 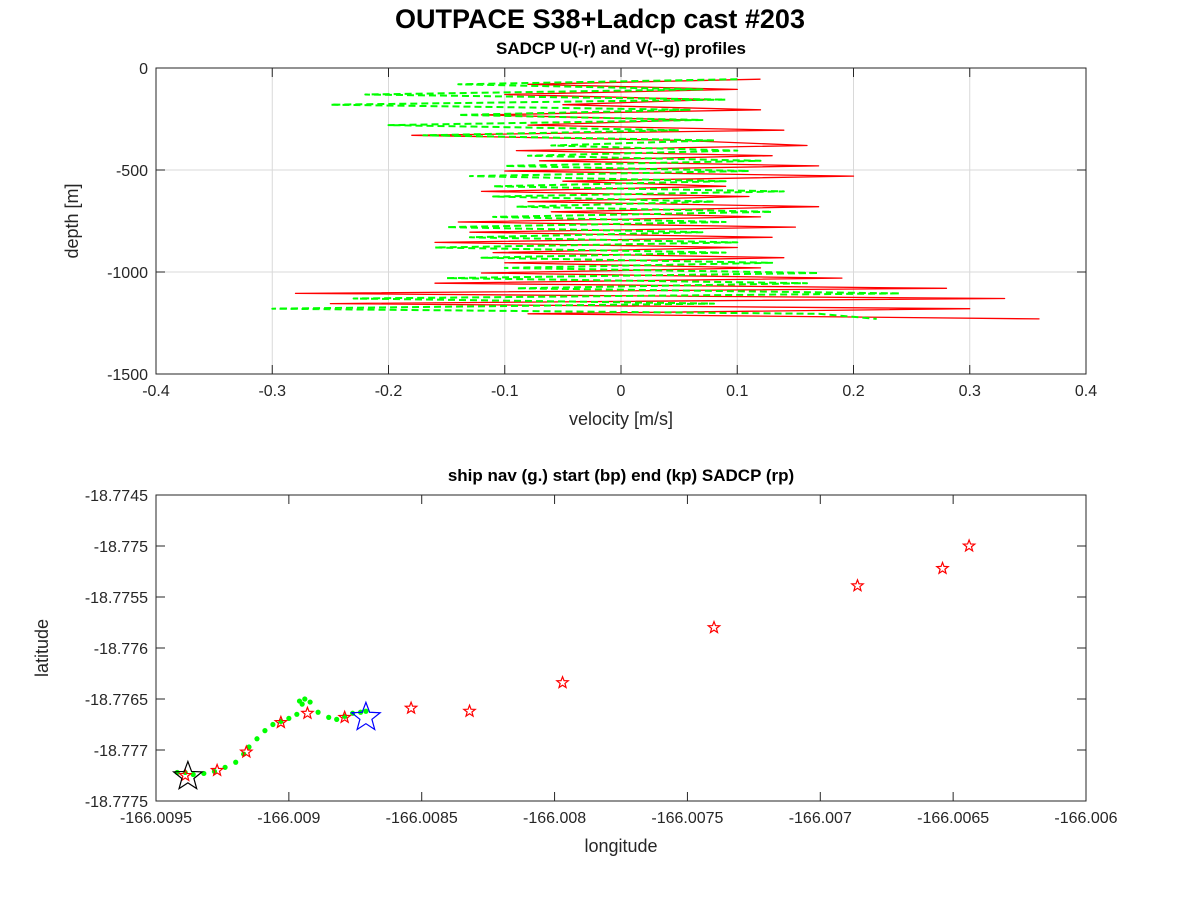 I want to click on y-tick-label: -1500, so click(x=127, y=375).